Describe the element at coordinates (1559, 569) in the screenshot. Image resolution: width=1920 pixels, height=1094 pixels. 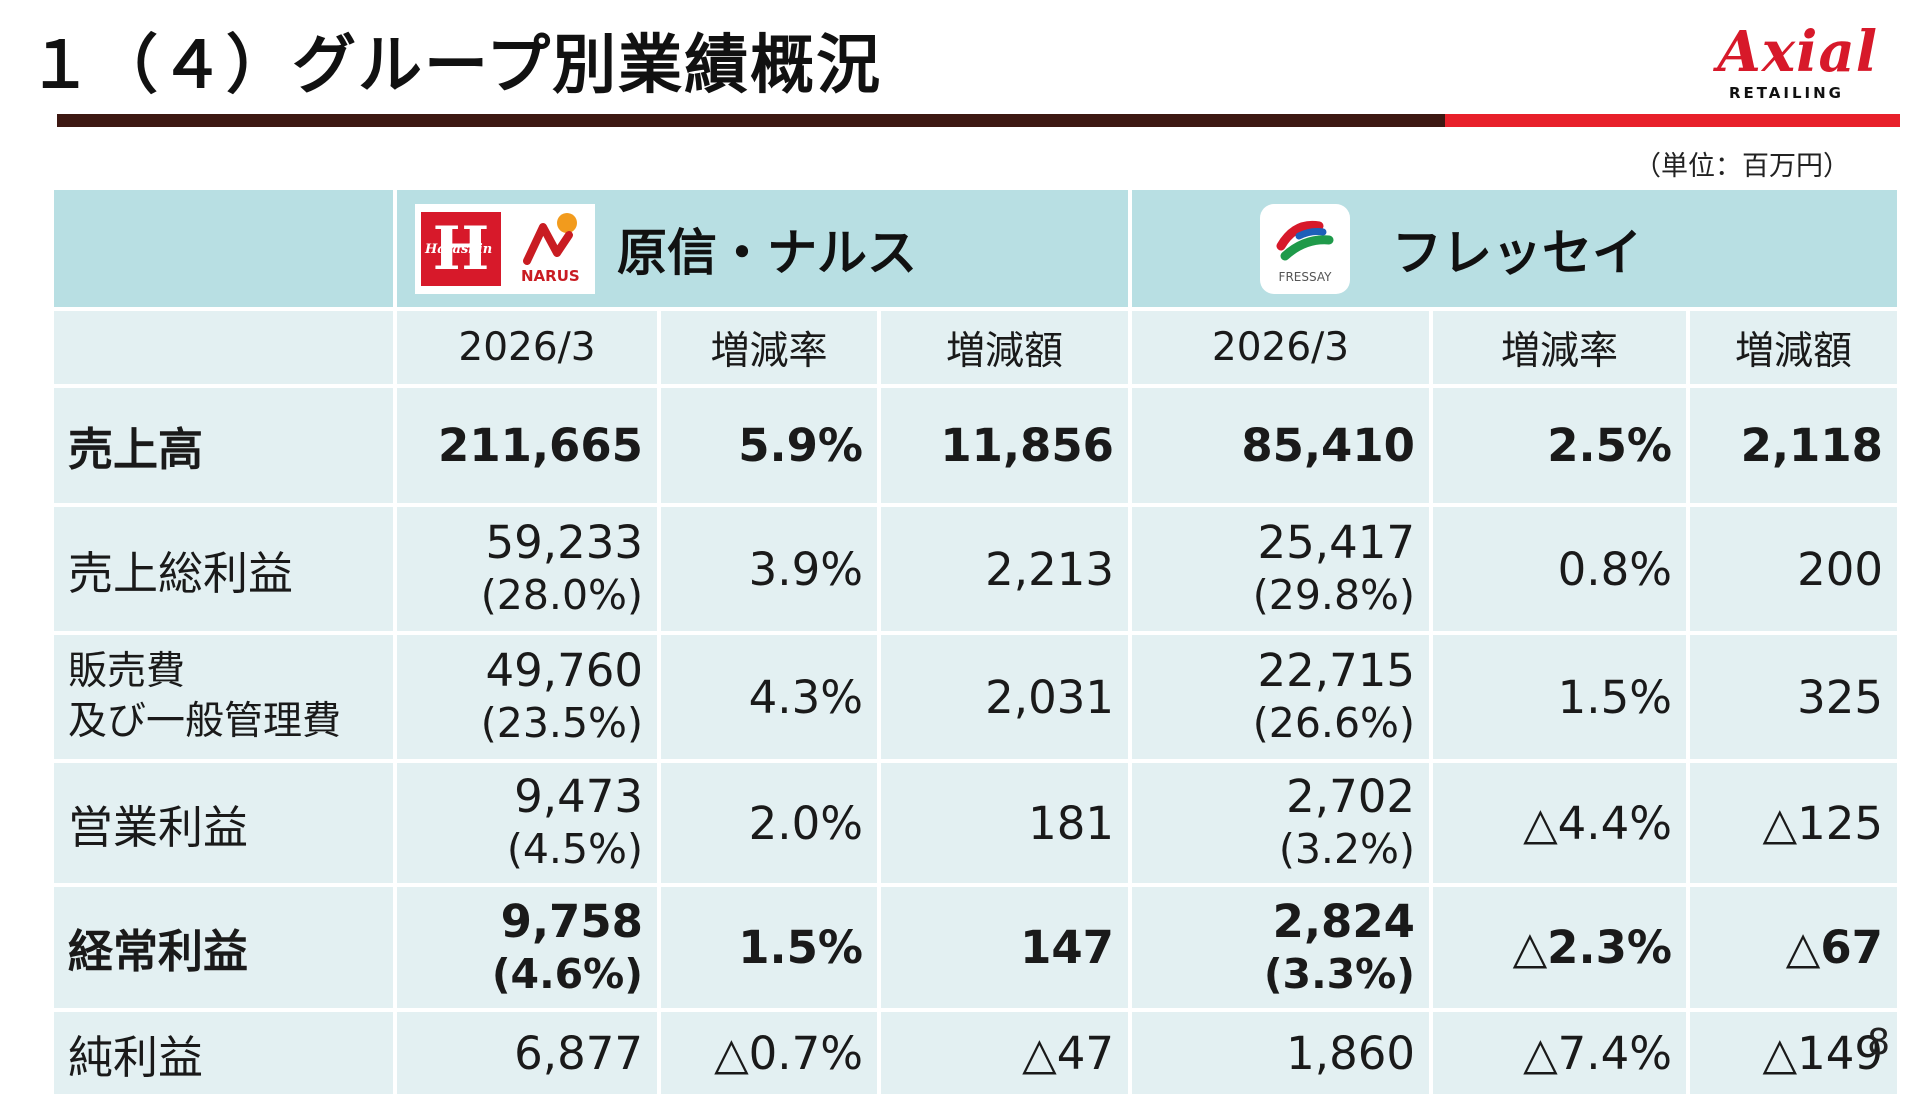
I see `cell-fr-gross-profit-rate: 0.8%` at that location.